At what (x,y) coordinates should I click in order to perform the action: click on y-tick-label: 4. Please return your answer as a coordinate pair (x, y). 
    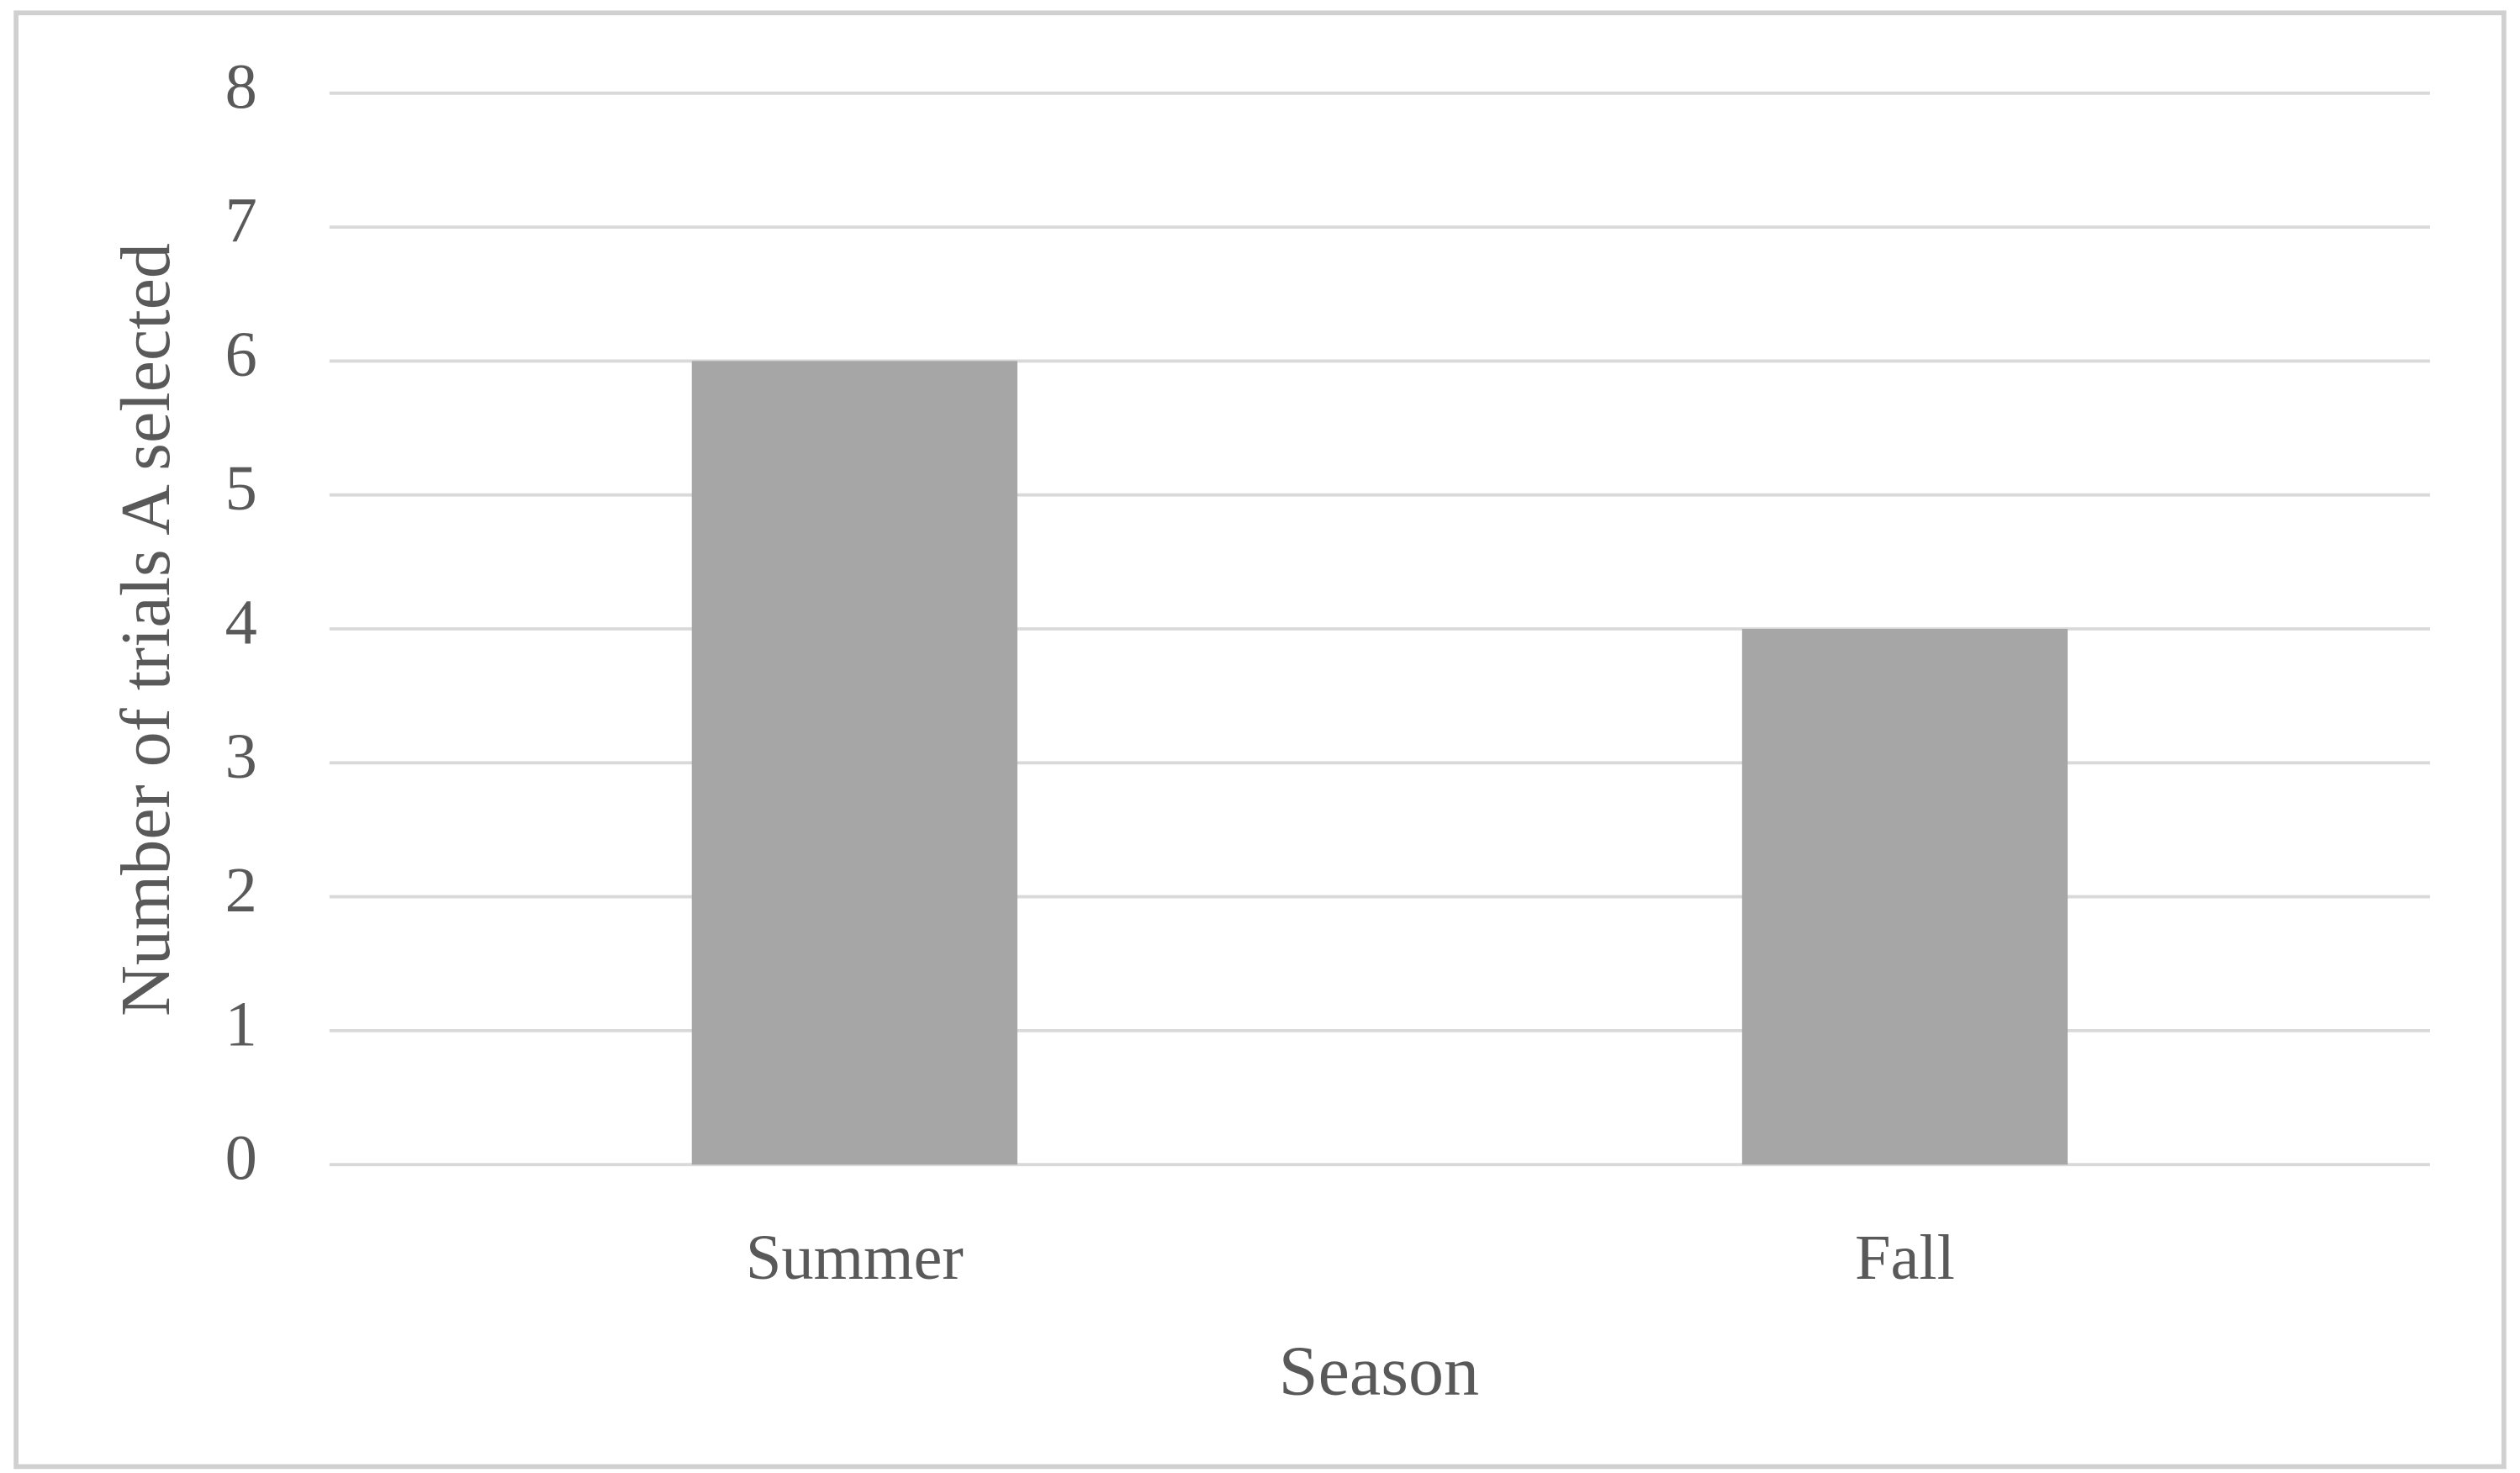
    Looking at the image, I should click on (241, 622).